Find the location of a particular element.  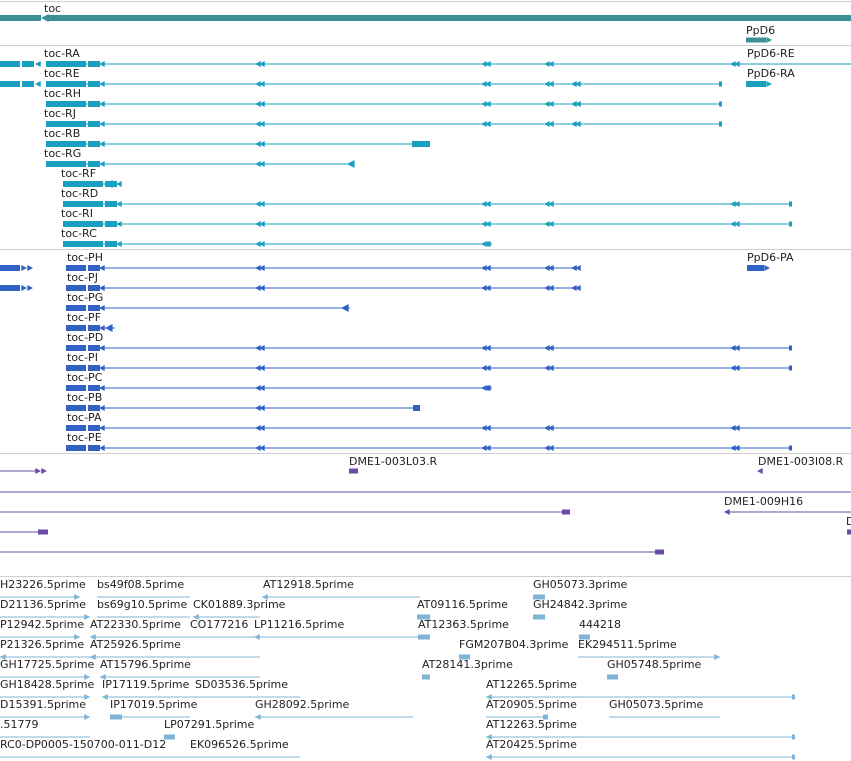

transcript-toc-RE-arrow-0b is located at coordinates (262, 84).